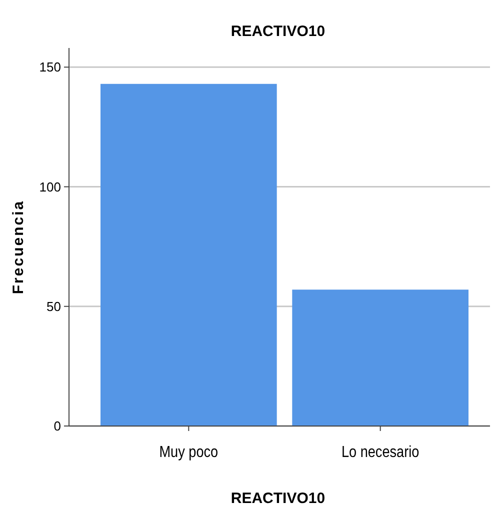 This screenshot has height=511, width=496. I want to click on y-tick-label: 50, so click(53, 306).